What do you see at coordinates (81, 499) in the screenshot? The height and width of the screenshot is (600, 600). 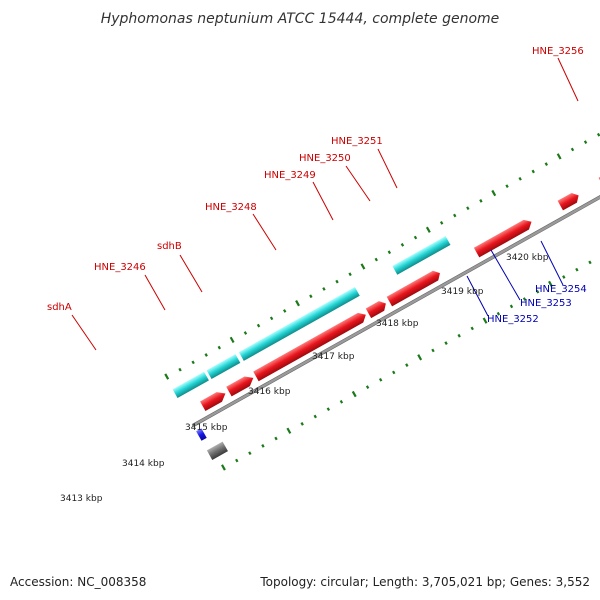 I see `tick-label: 3413 kbp` at bounding box center [81, 499].